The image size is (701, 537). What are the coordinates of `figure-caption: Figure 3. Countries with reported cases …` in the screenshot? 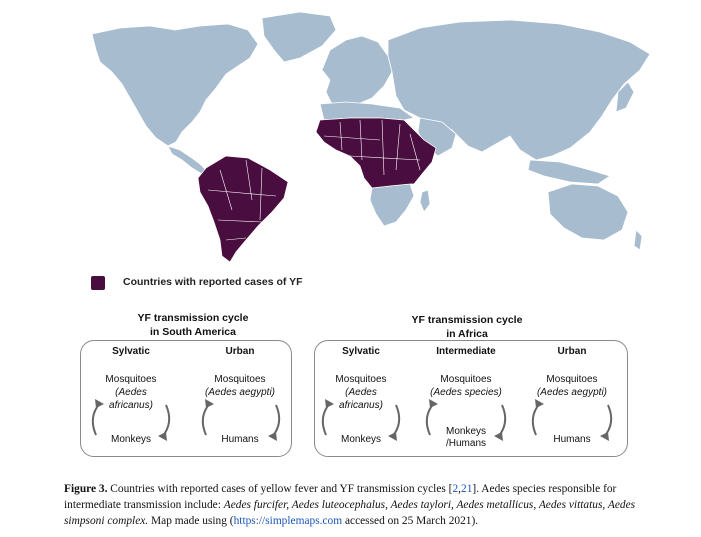 It's located at (350, 505).